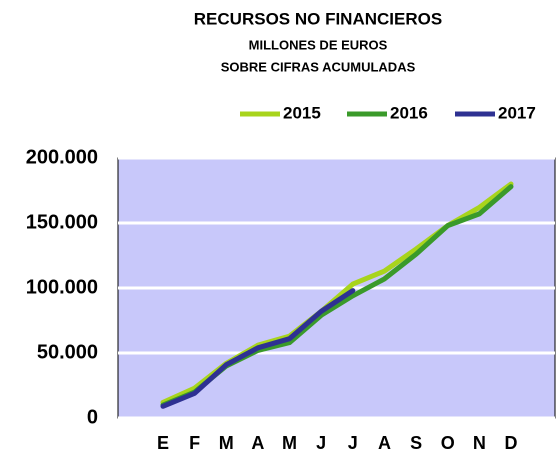  I want to click on x-tick-label: O, so click(448, 443).